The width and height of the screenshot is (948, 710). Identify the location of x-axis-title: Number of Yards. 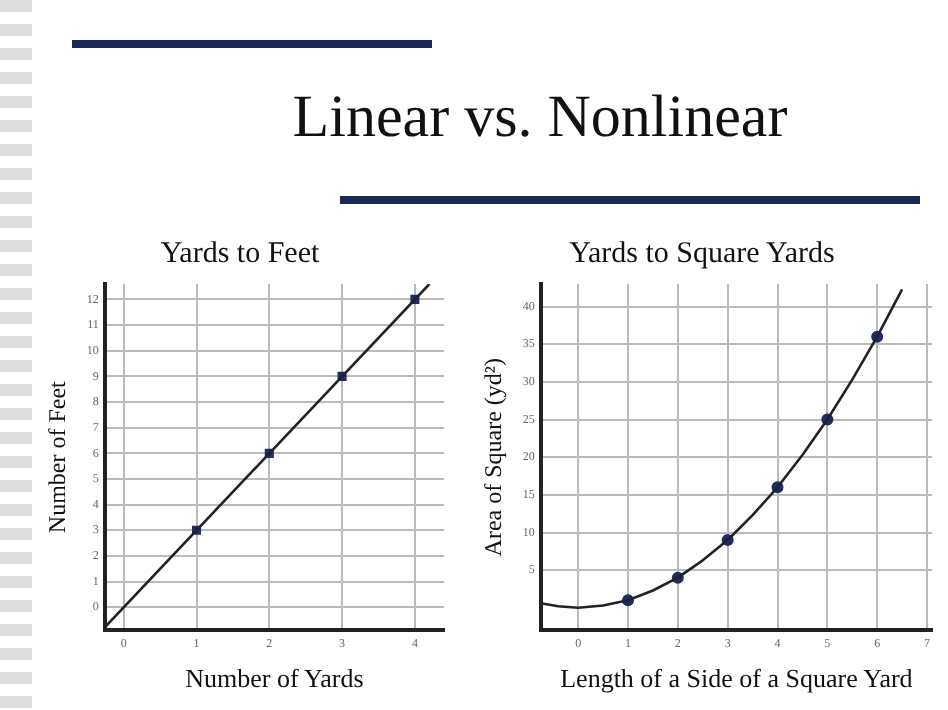
(274, 678).